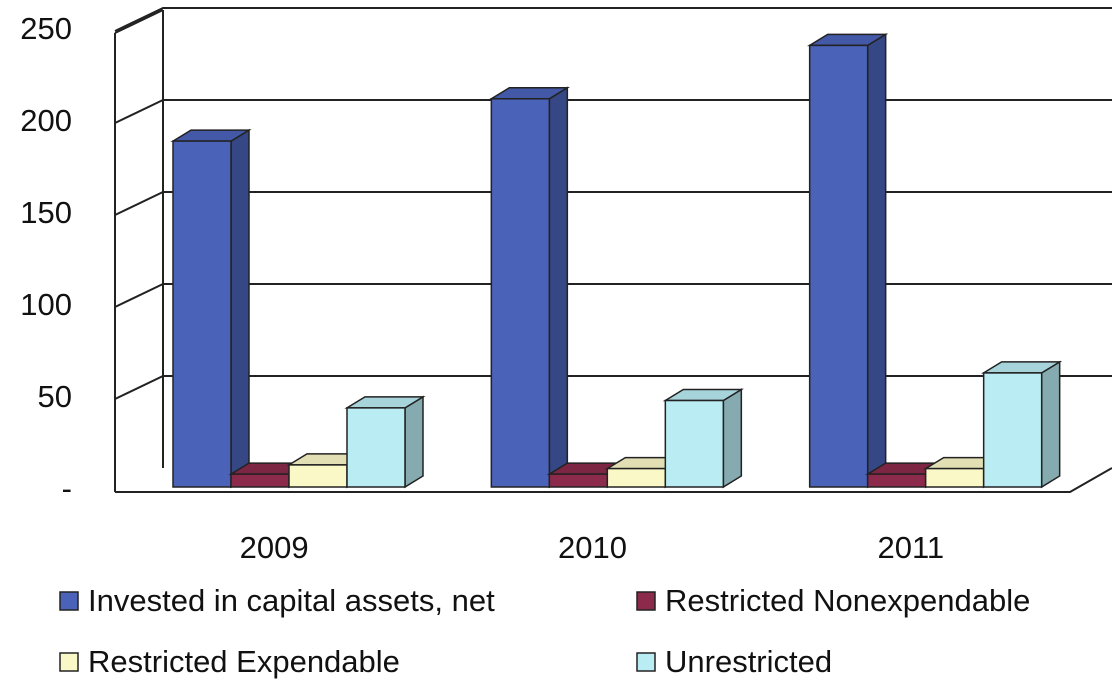  I want to click on floor-edge, so click(613, 480).